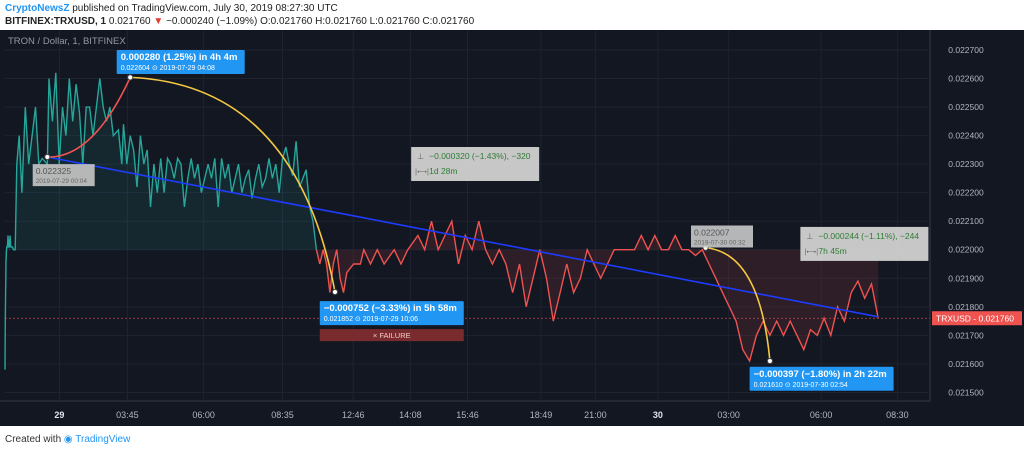 The height and width of the screenshot is (452, 1024). Describe the element at coordinates (868, 236) in the screenshot. I see `measure-box-line1: −0.000244 (−1.11%), −244` at that location.